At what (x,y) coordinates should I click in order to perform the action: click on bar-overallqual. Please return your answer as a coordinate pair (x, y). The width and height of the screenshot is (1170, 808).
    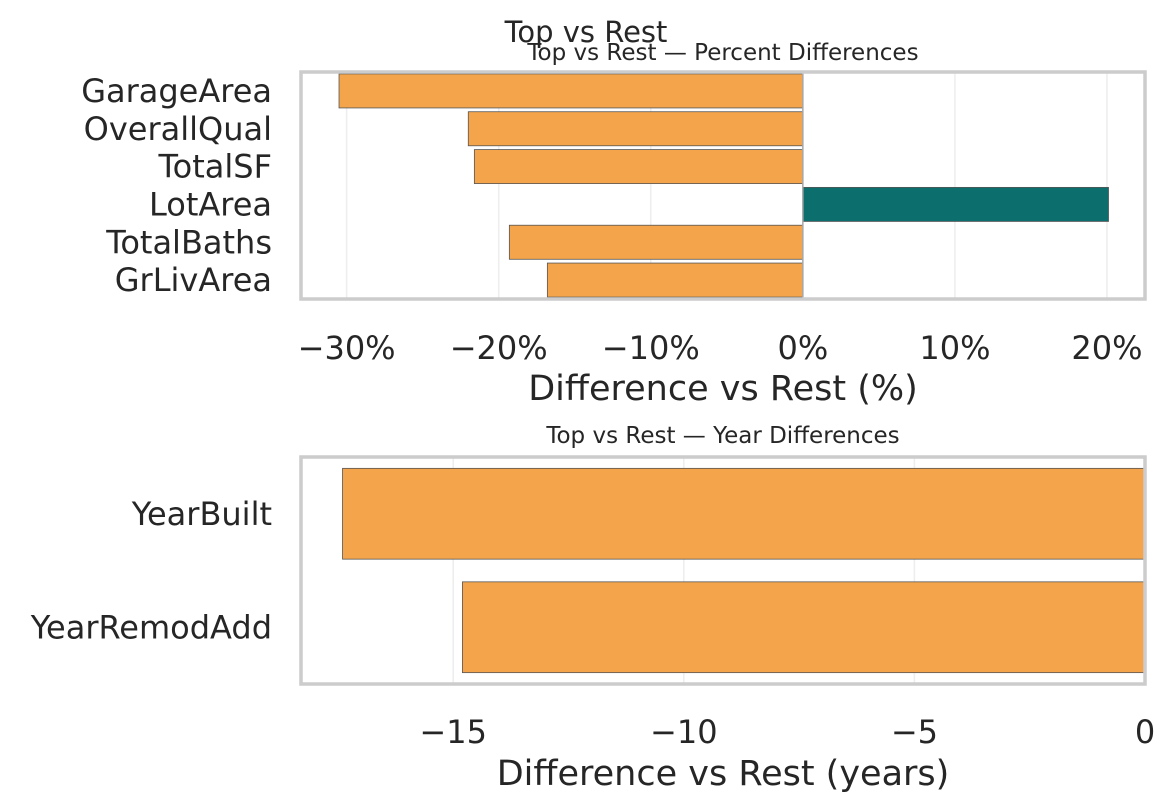
    Looking at the image, I should click on (635, 129).